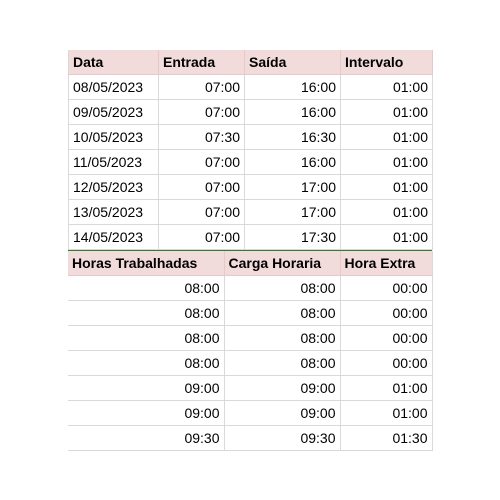 Image resolution: width=500 pixels, height=500 pixels. What do you see at coordinates (282, 438) in the screenshot?
I see `carga-horaria-cell: 09:30` at bounding box center [282, 438].